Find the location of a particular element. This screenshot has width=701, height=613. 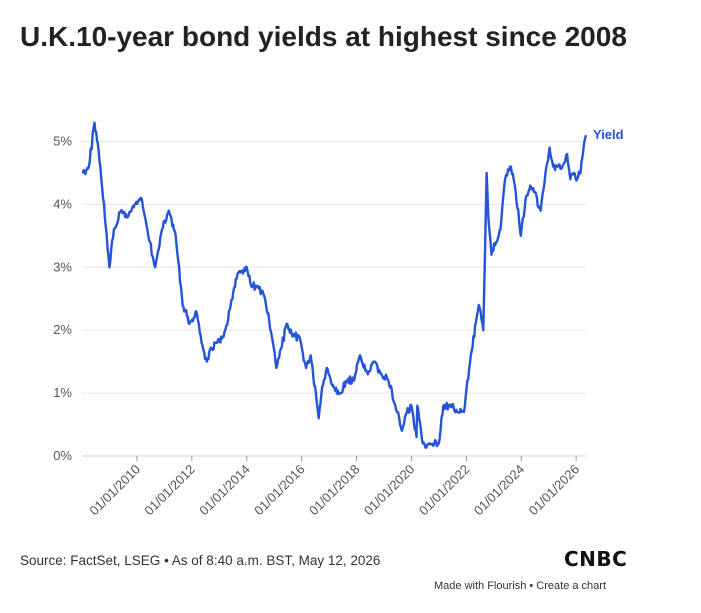

x-tick-label: 01/01/2012 is located at coordinates (169, 490).